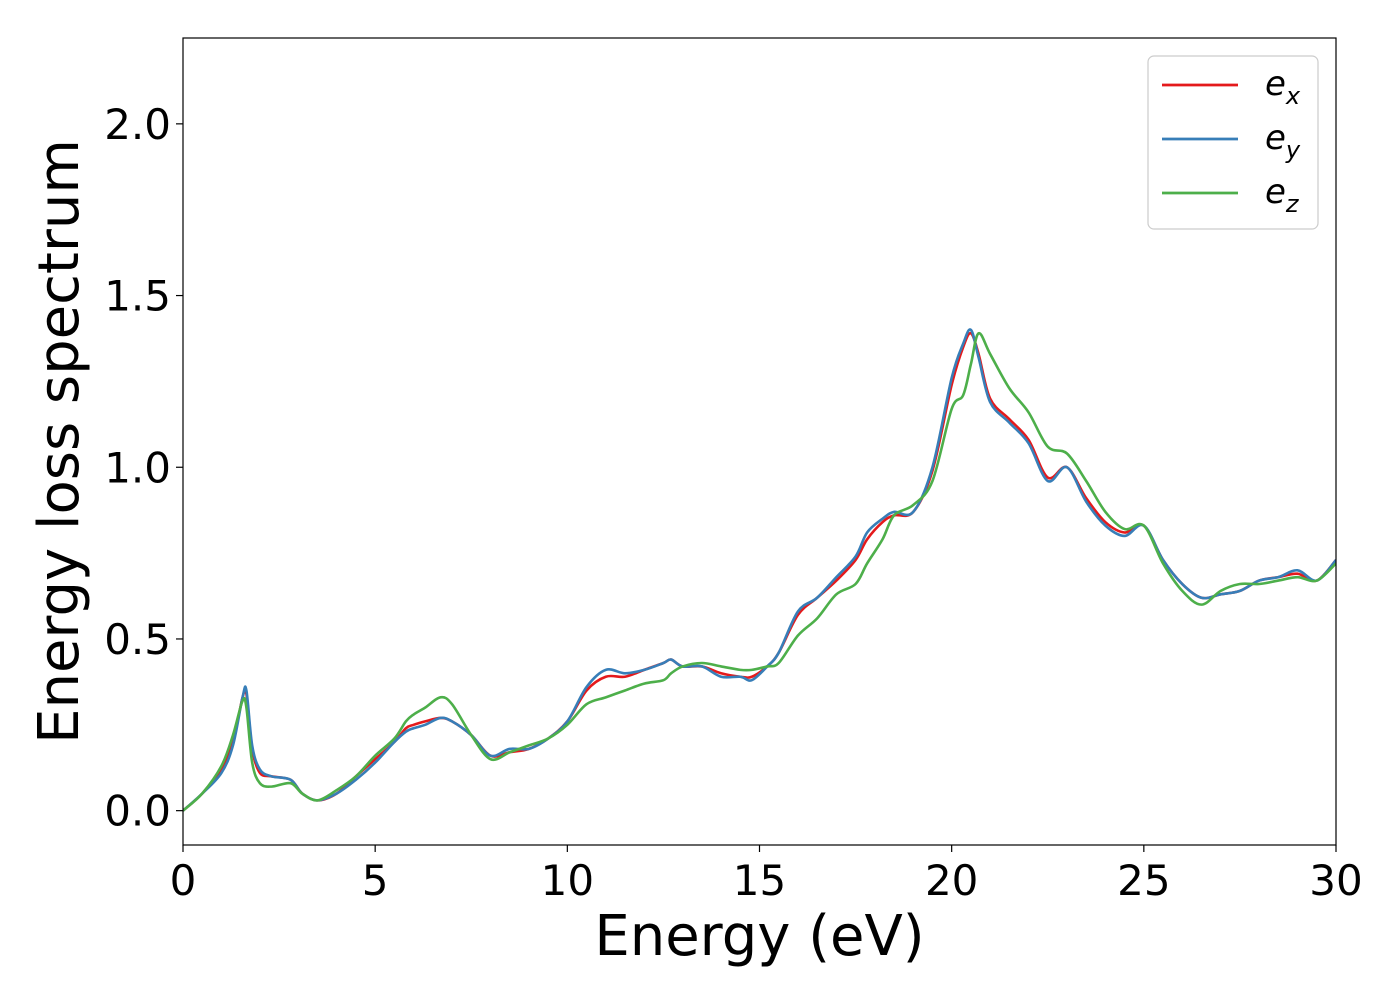 This screenshot has height=1000, width=1400. Describe the element at coordinates (59, 441) in the screenshot. I see `y-axis-label: Energy loss spectrum` at that location.